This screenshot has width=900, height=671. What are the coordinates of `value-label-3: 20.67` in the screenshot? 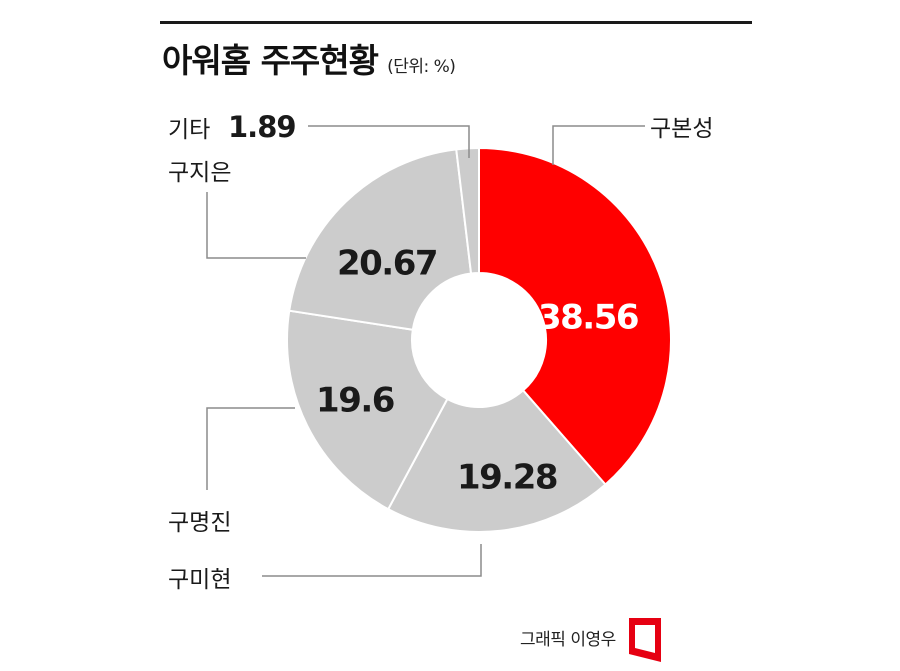 It's located at (387, 264).